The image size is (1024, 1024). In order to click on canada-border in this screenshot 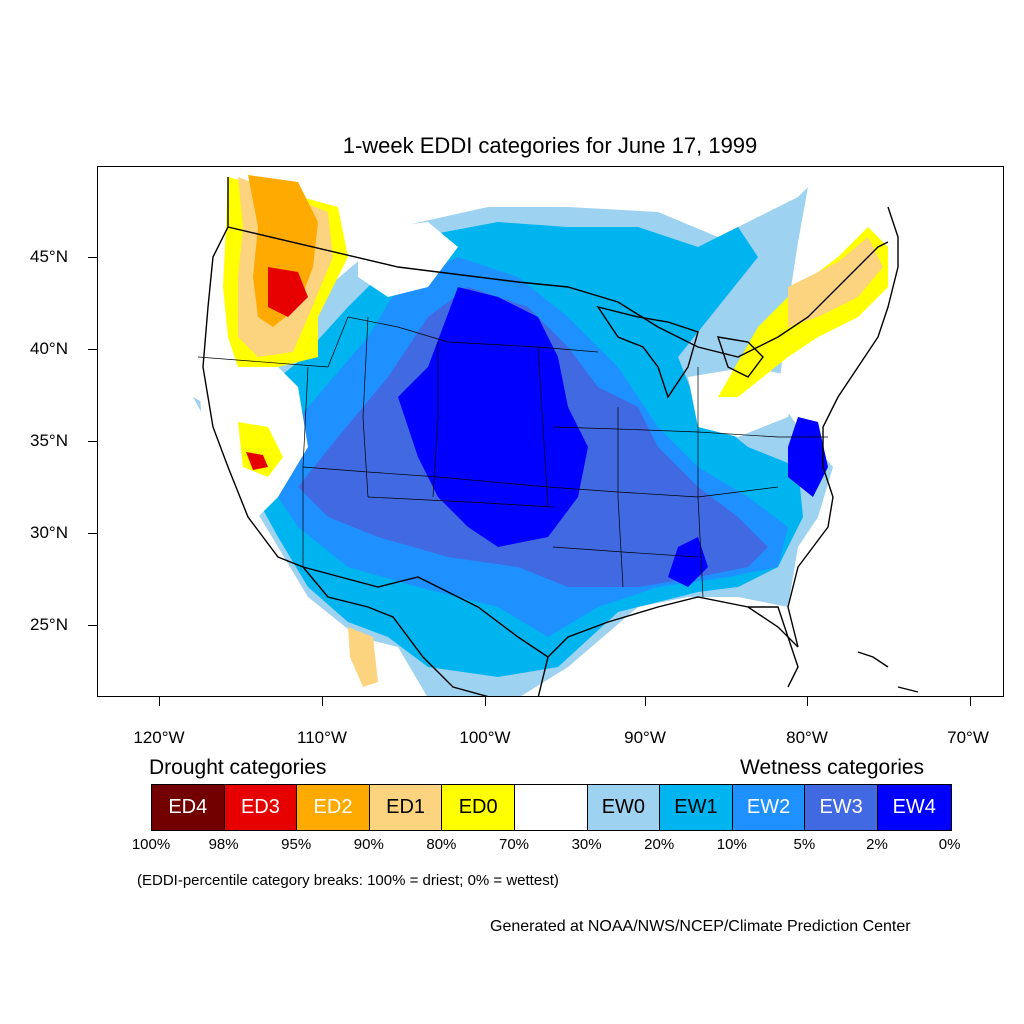, I will do `click(558, 292)`.